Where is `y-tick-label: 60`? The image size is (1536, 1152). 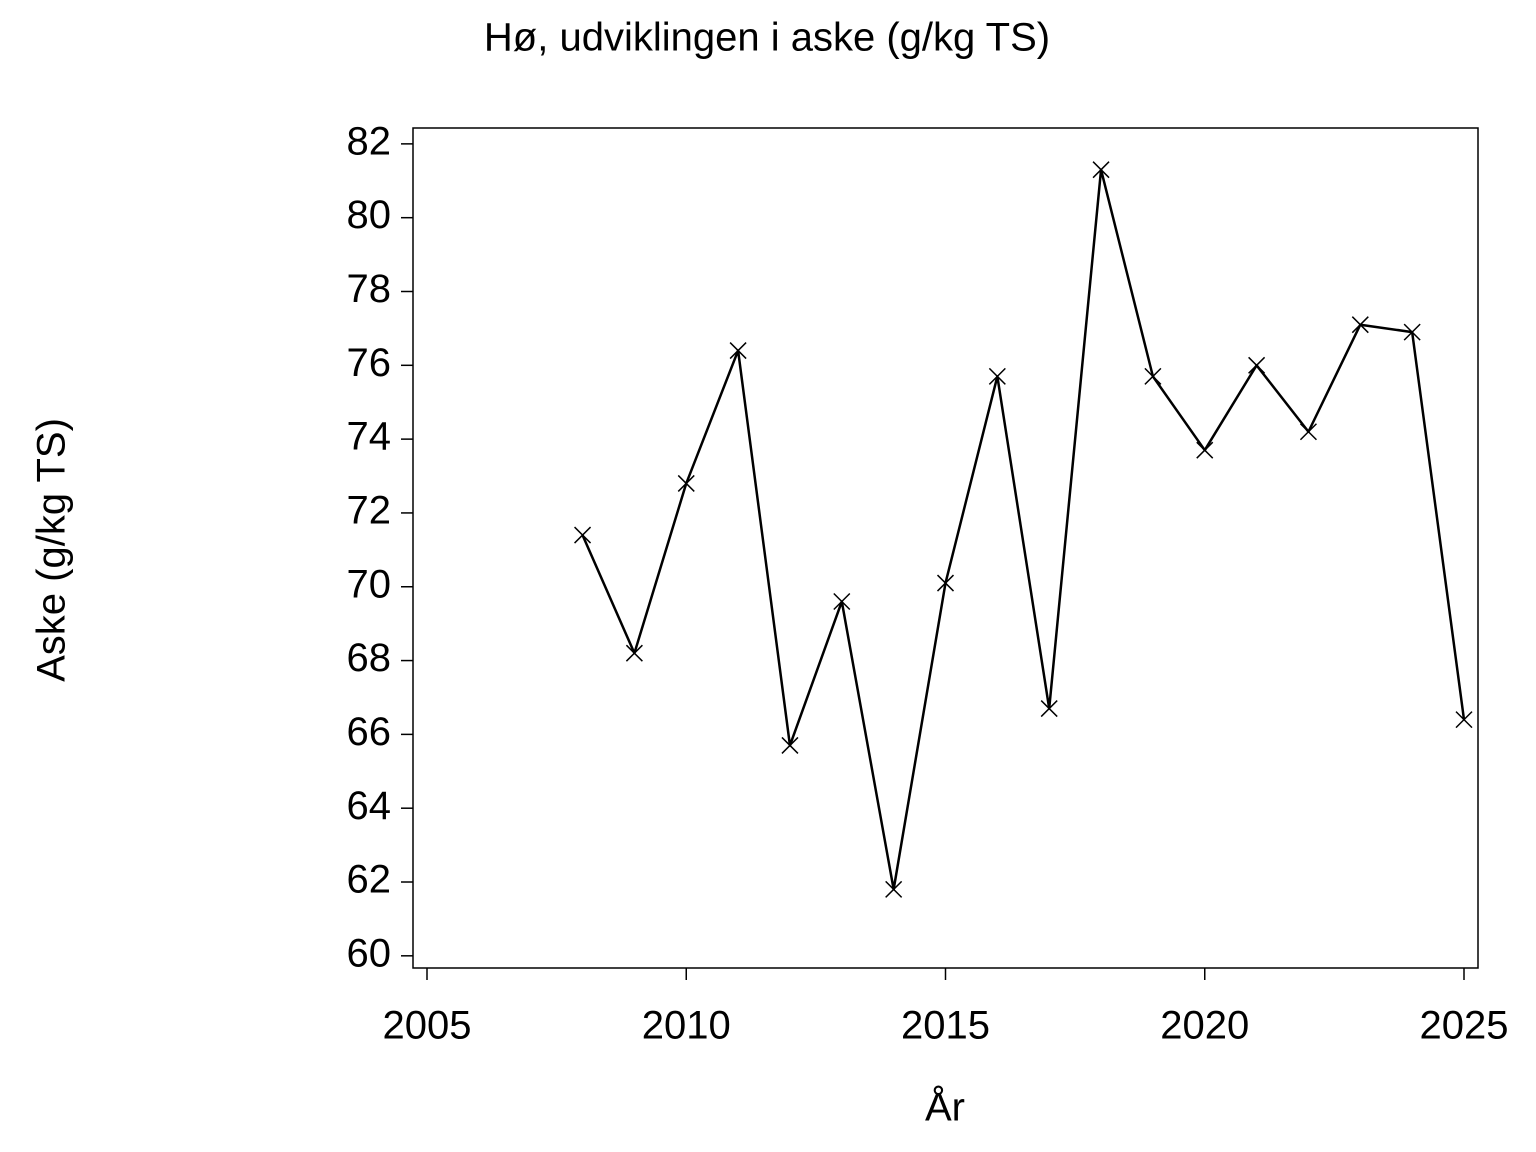
y-tick-label: 60 is located at coordinates (369, 953).